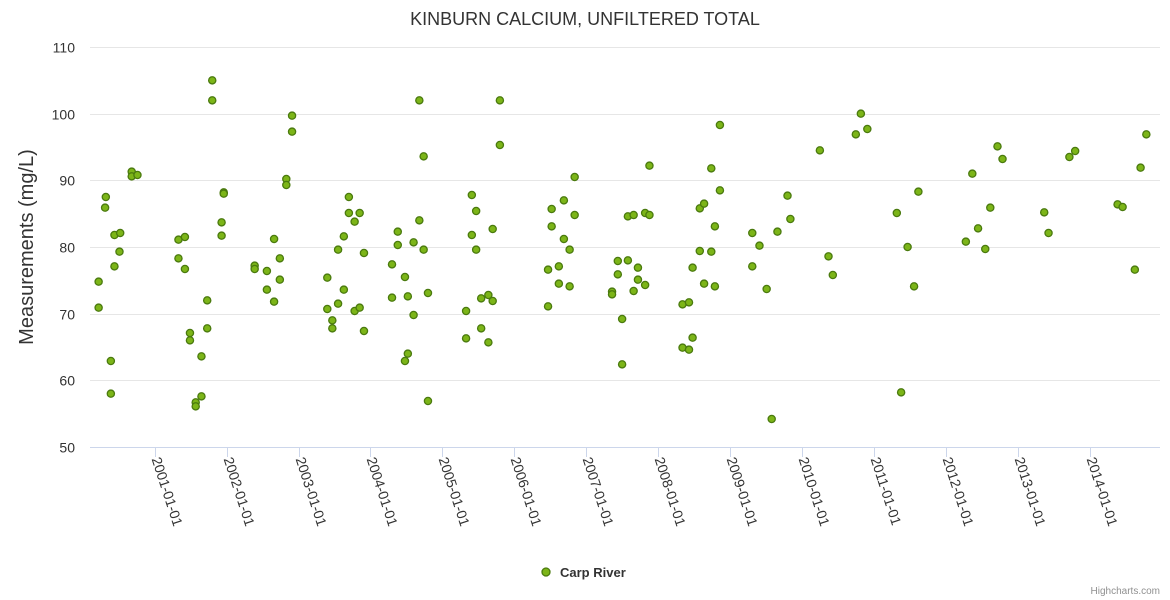 The height and width of the screenshot is (600, 1170). Describe the element at coordinates (239, 491) in the screenshot. I see `x-tick-label: 2002-01-01` at that location.